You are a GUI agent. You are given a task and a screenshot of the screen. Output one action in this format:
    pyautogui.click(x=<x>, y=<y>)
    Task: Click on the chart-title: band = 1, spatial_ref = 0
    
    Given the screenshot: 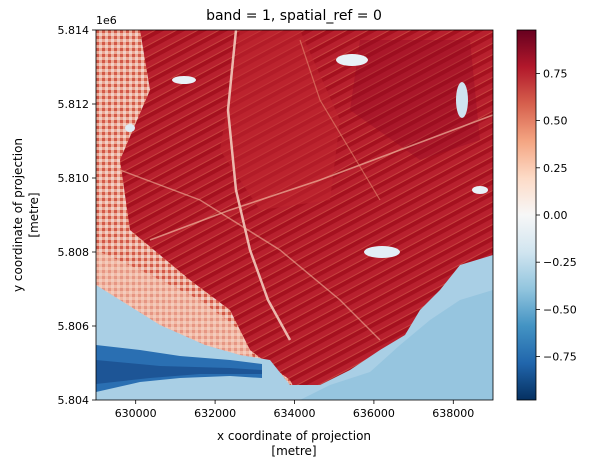 What is the action you would take?
    pyautogui.click(x=294, y=16)
    